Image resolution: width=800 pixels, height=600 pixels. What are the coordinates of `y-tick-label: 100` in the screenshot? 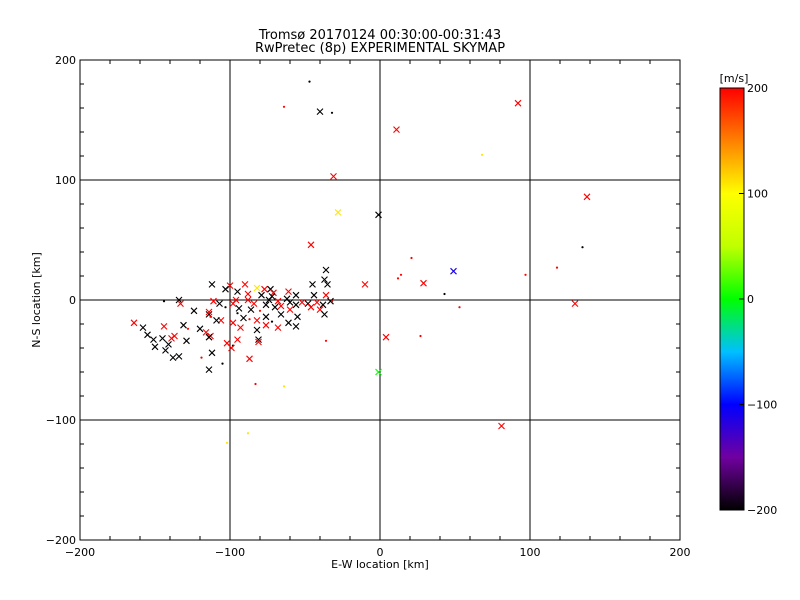 It's located at (65, 180).